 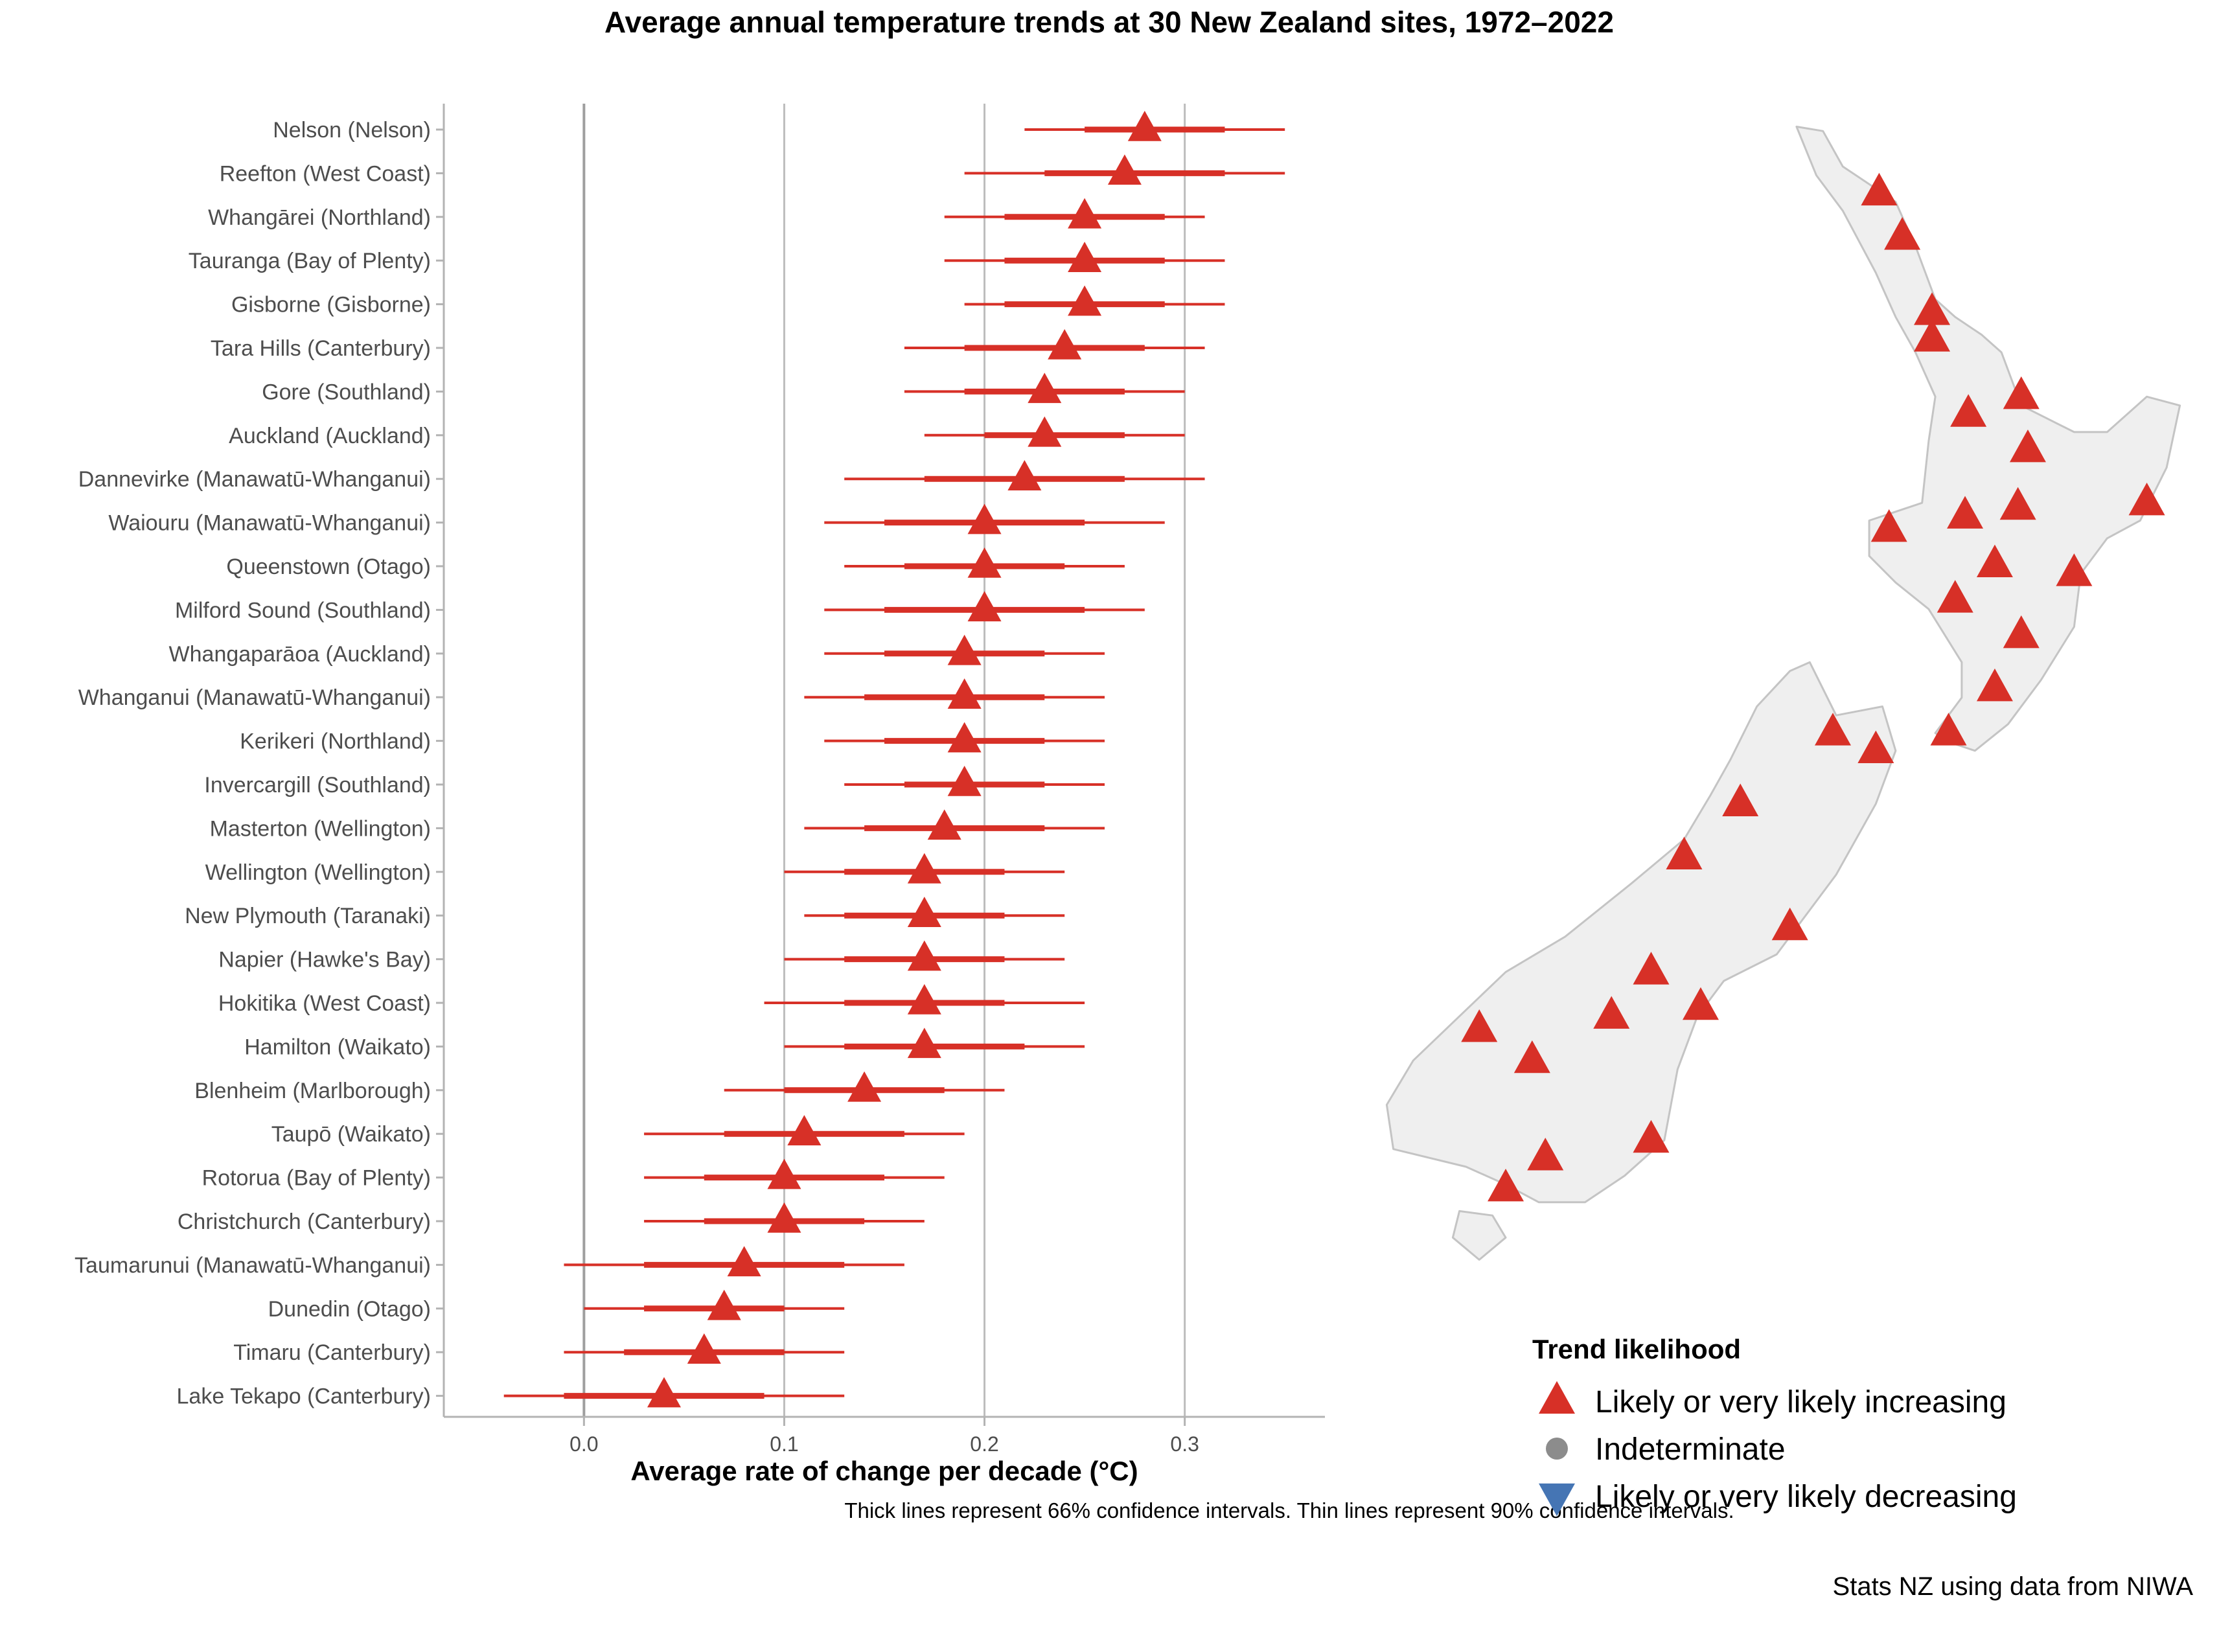 What do you see at coordinates (1800, 1402) in the screenshot?
I see `legend-label: Likely or very likely increasing` at bounding box center [1800, 1402].